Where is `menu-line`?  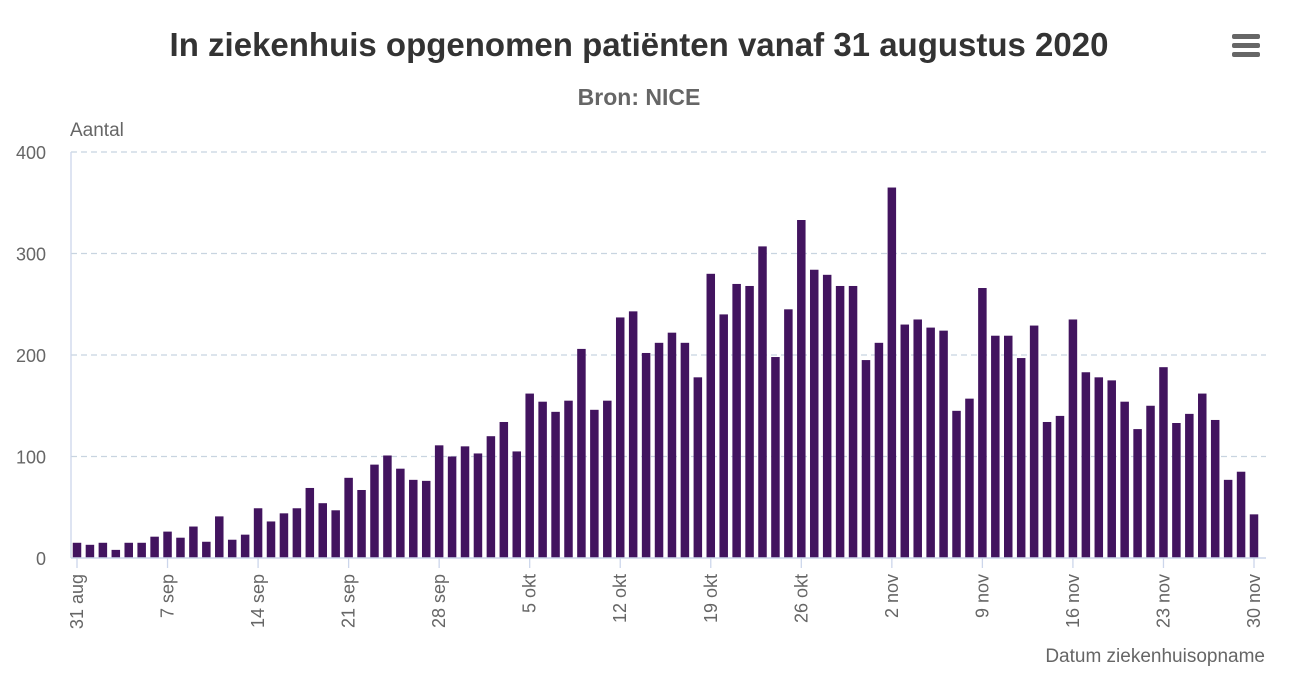
menu-line is located at coordinates (1246, 45).